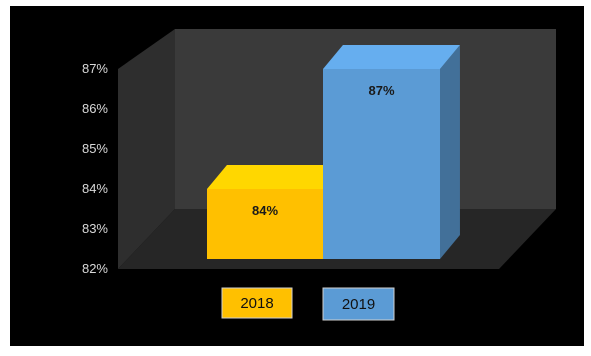  Describe the element at coordinates (391, 57) in the screenshot. I see `bar-top-2019` at that location.